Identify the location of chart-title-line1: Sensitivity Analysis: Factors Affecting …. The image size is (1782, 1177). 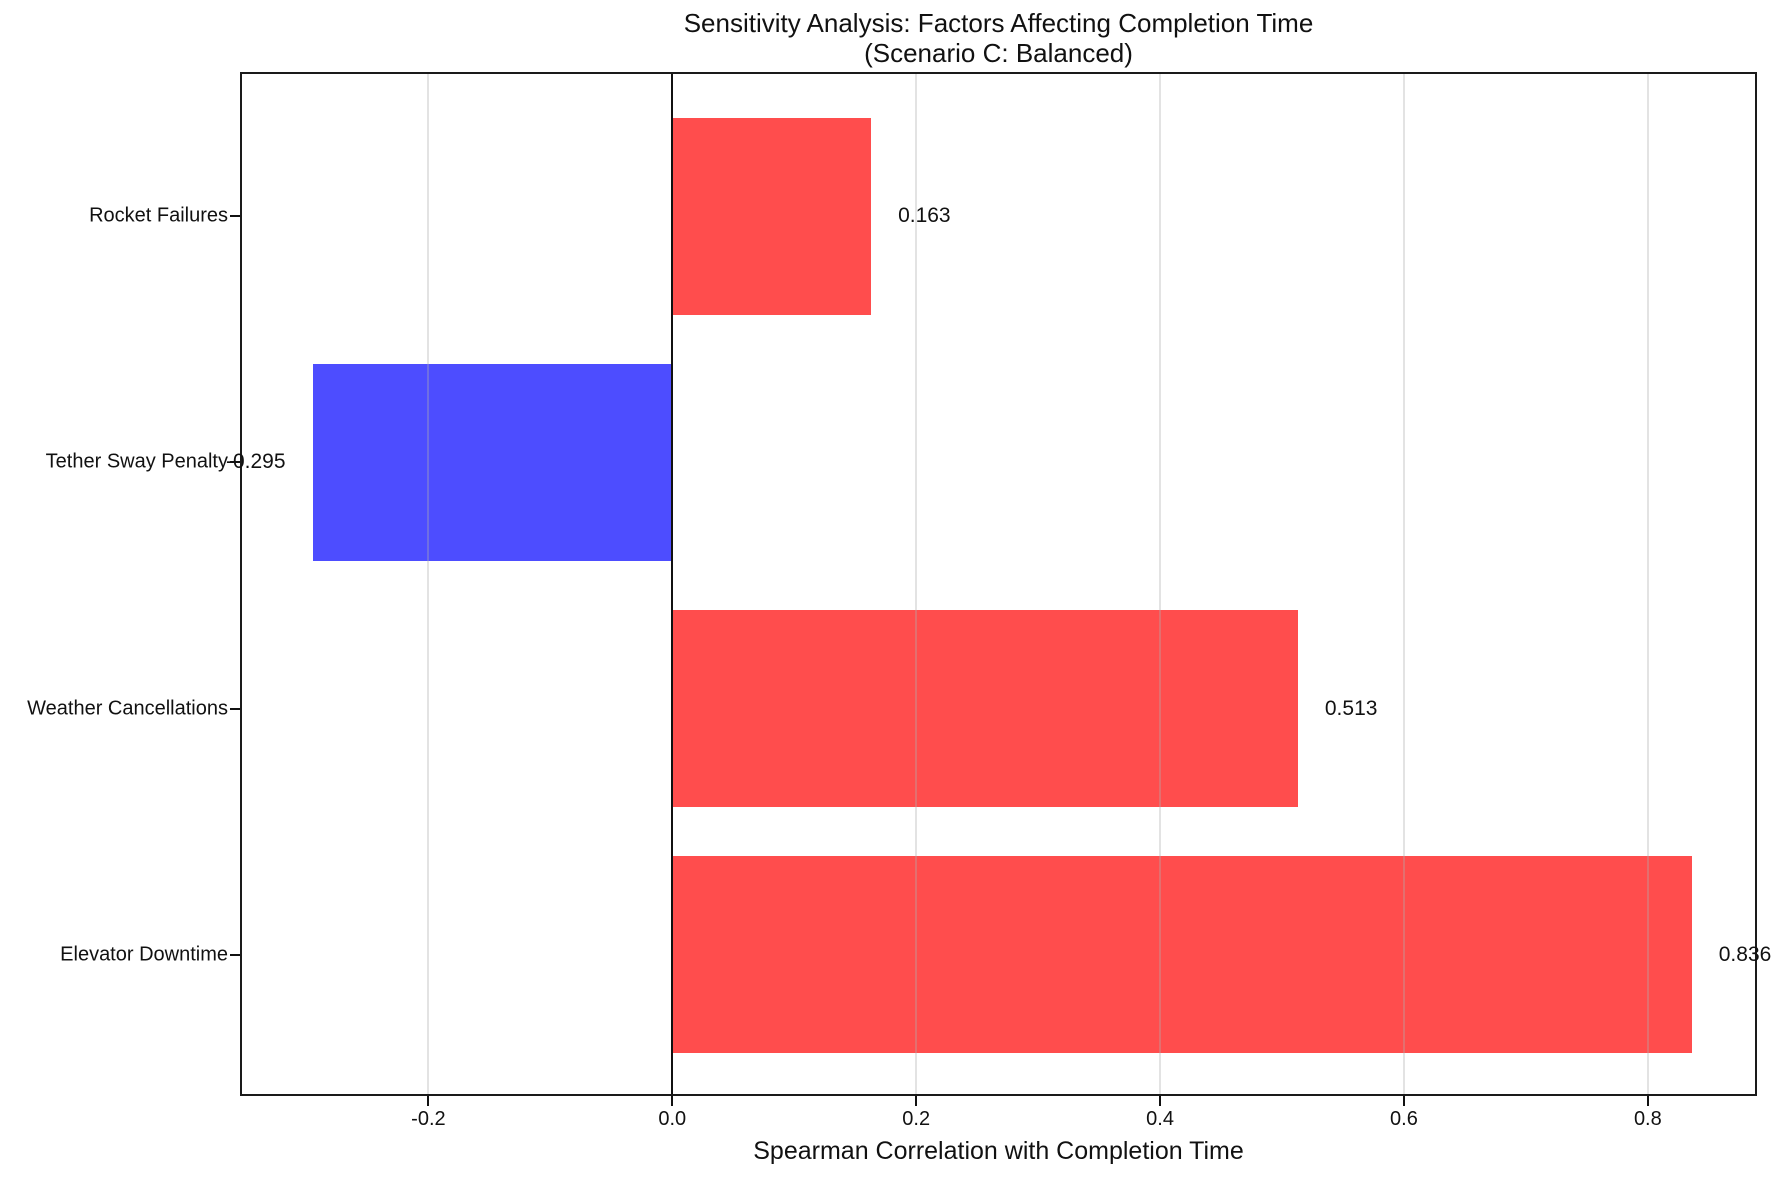
(998, 23).